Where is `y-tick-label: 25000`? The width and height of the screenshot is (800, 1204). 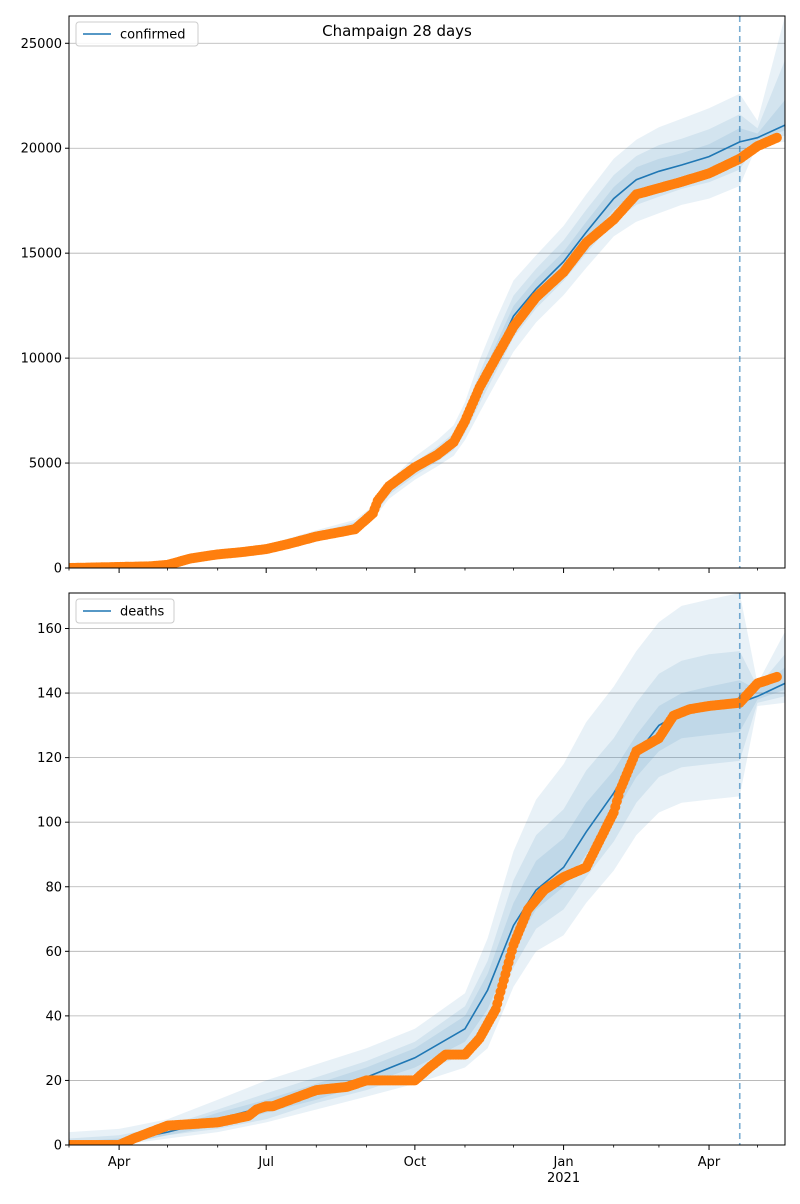
y-tick-label: 25000 is located at coordinates (41, 44).